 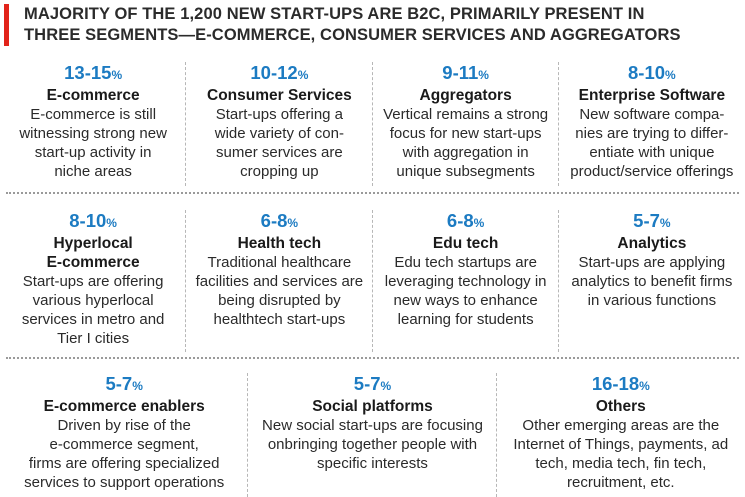 I want to click on segment-percent: 9-11%, so click(x=465, y=72).